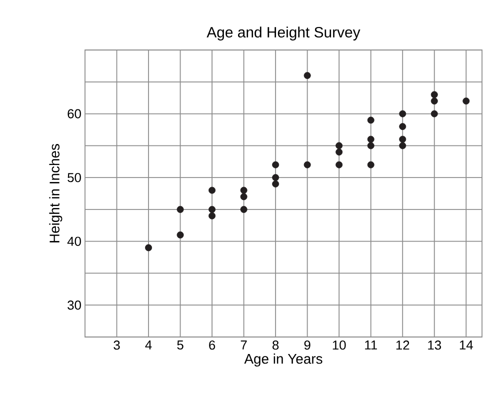 The width and height of the screenshot is (490, 401). Describe the element at coordinates (243, 345) in the screenshot. I see `x-tick-label: 7` at that location.